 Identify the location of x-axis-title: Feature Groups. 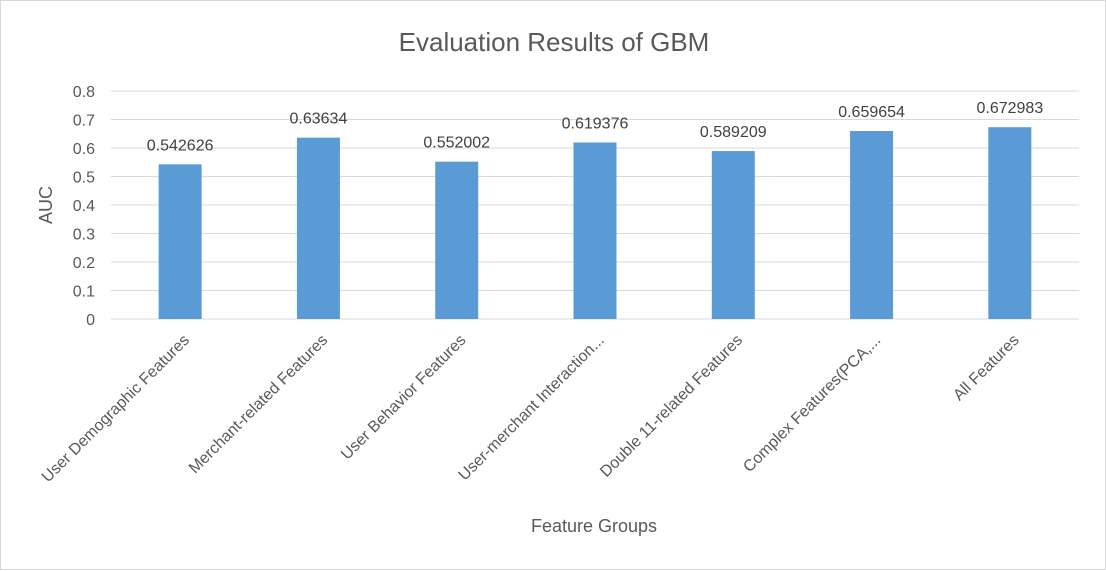
(594, 526).